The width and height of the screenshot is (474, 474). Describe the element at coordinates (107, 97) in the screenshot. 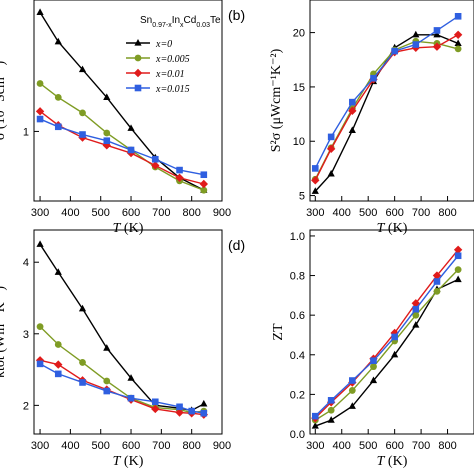

I see `series-0-point-3-marker` at that location.